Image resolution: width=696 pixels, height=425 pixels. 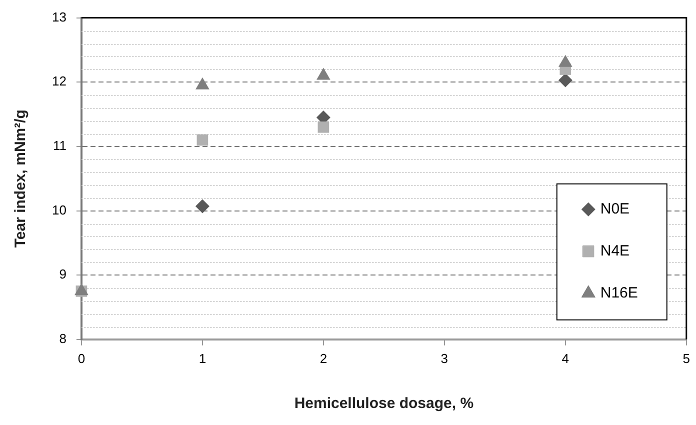 What do you see at coordinates (62, 274) in the screenshot?
I see `y-tick-label: 9` at bounding box center [62, 274].